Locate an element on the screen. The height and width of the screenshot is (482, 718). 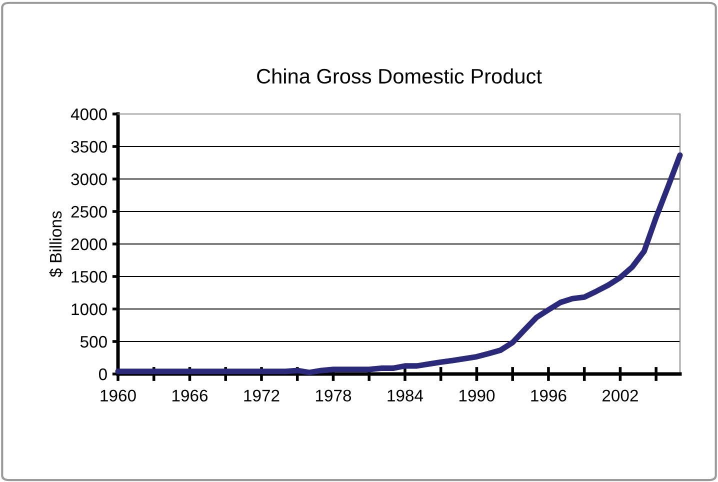
y-tick-label: 0 is located at coordinates (102, 374).